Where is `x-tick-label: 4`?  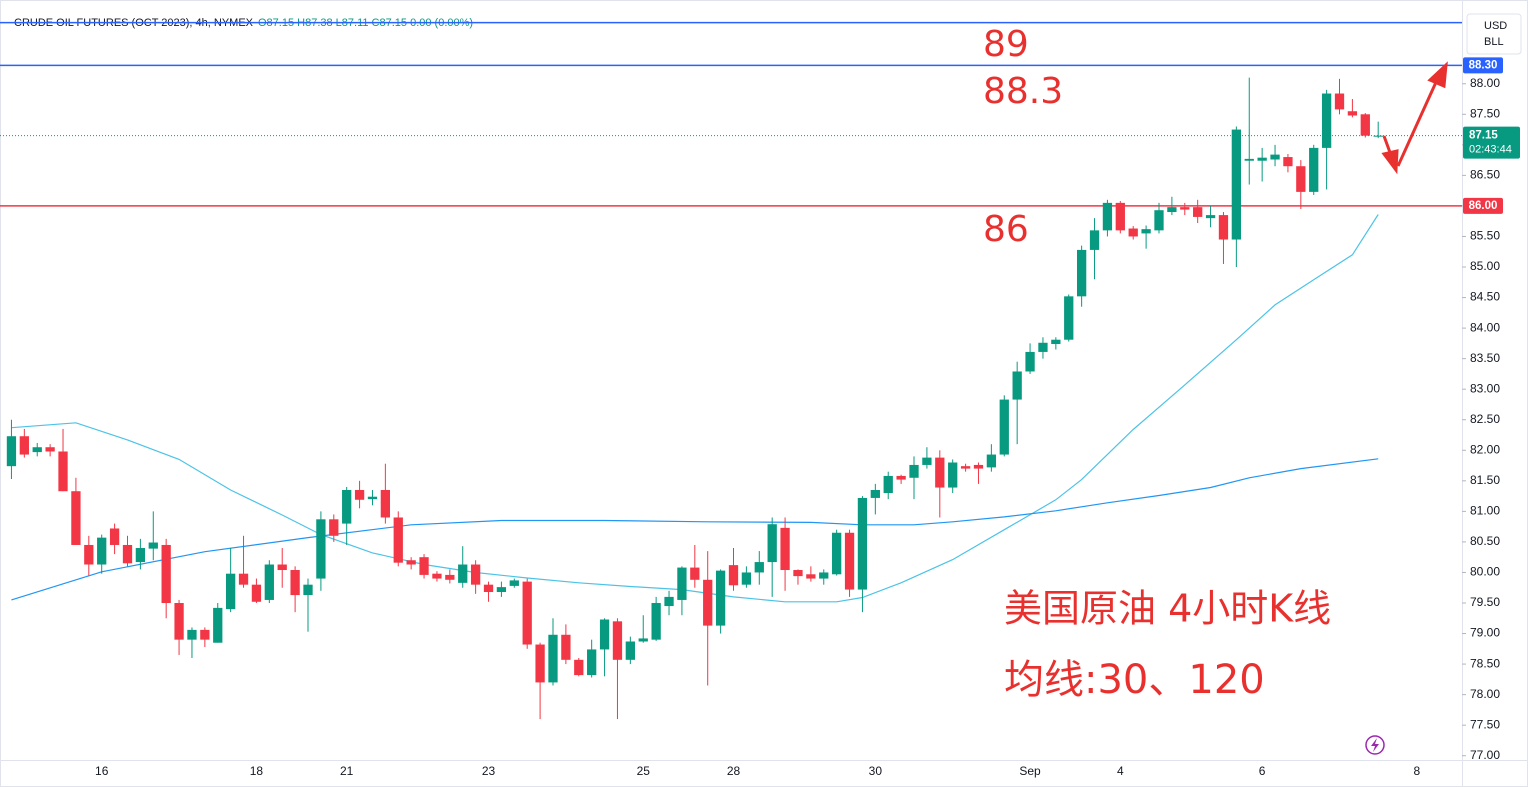 x-tick-label: 4 is located at coordinates (1120, 771).